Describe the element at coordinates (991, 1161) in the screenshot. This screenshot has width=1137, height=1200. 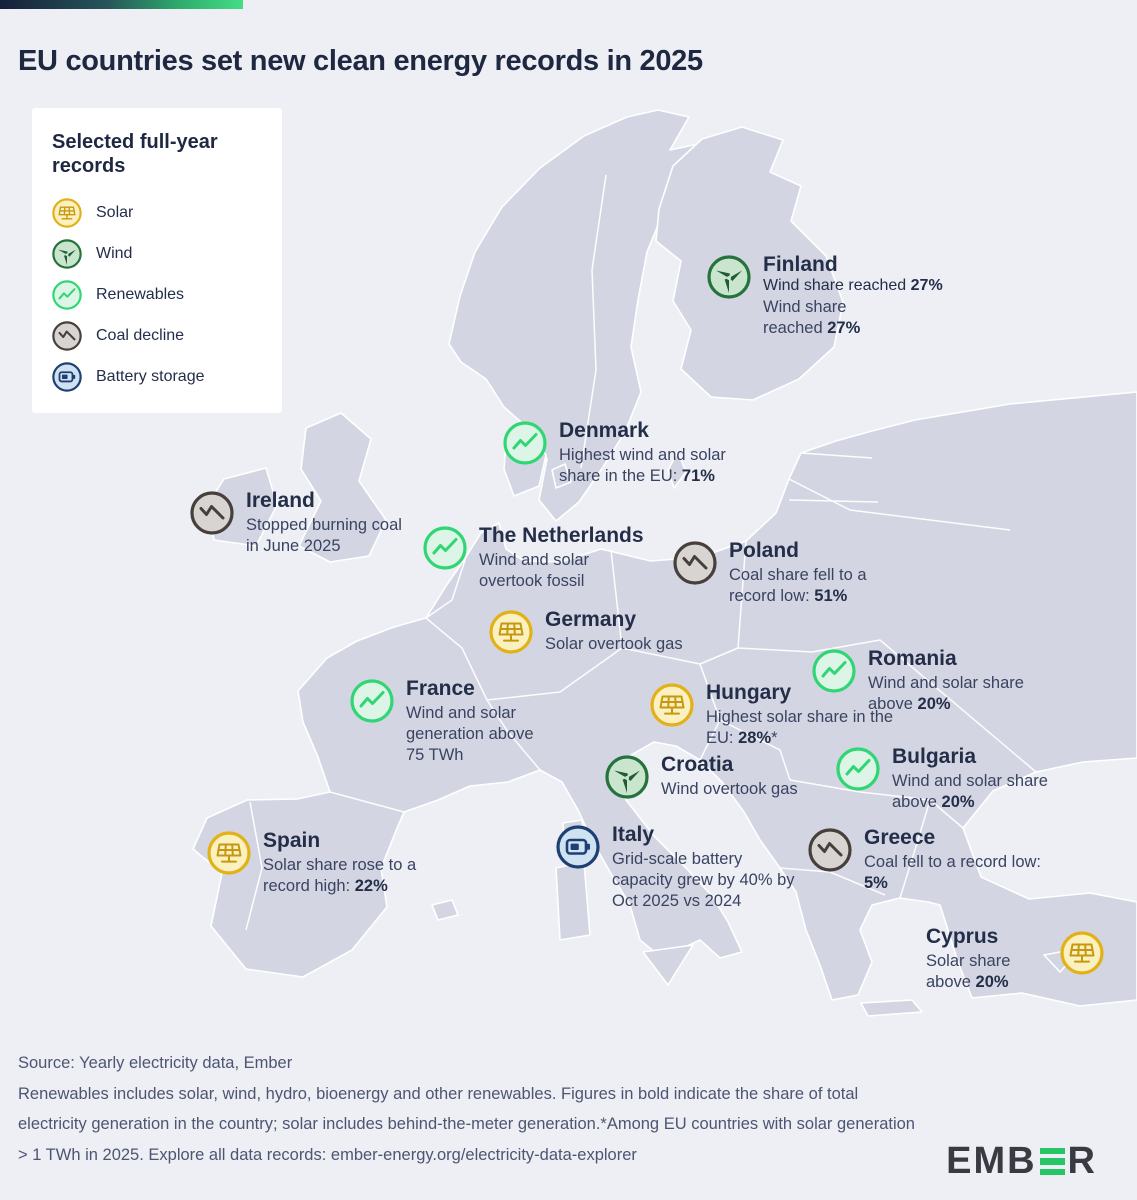
I see `logo-text: EMB` at that location.